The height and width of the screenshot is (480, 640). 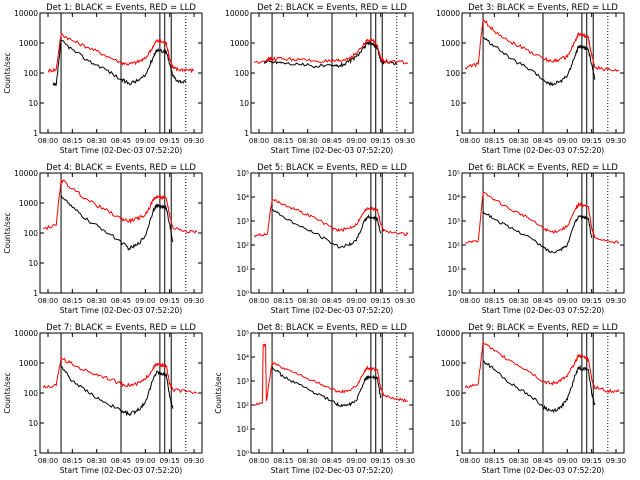 What do you see at coordinates (543, 8) in the screenshot?
I see `panel-title: Det 3: BLACK = Events, RED = LLD` at bounding box center [543, 8].